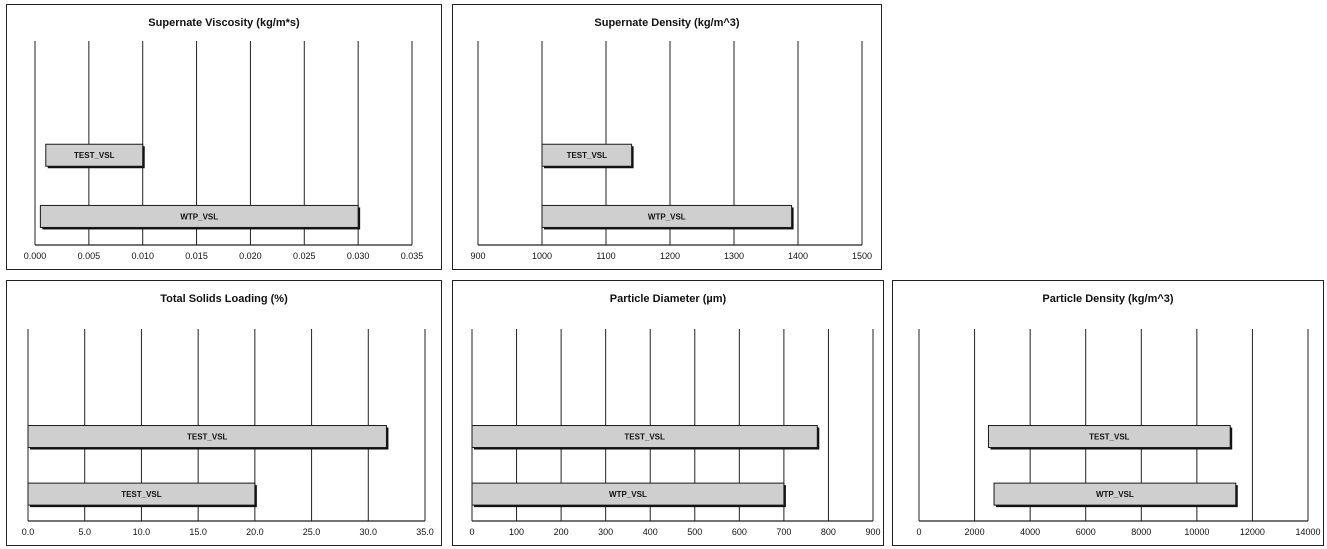 The height and width of the screenshot is (549, 1327). I want to click on x-tick-label: 20.0, so click(255, 532).